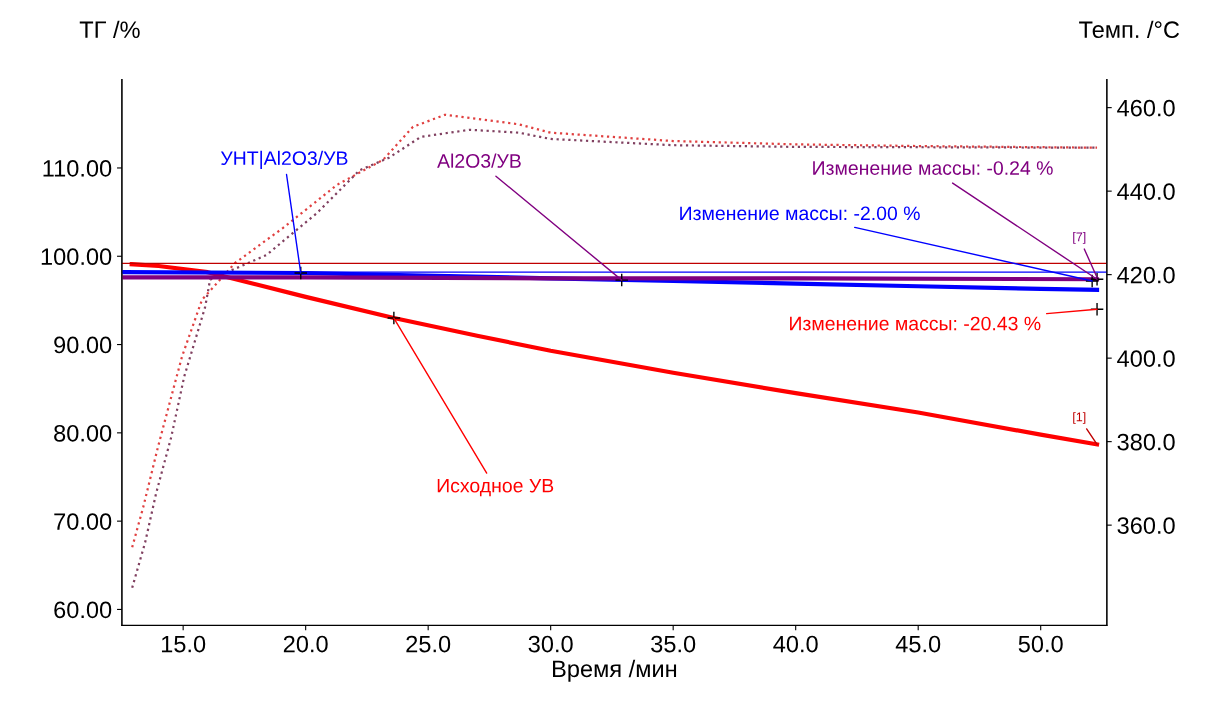  What do you see at coordinates (83, 433) in the screenshot?
I see `y-tick-label: 80.00` at bounding box center [83, 433].